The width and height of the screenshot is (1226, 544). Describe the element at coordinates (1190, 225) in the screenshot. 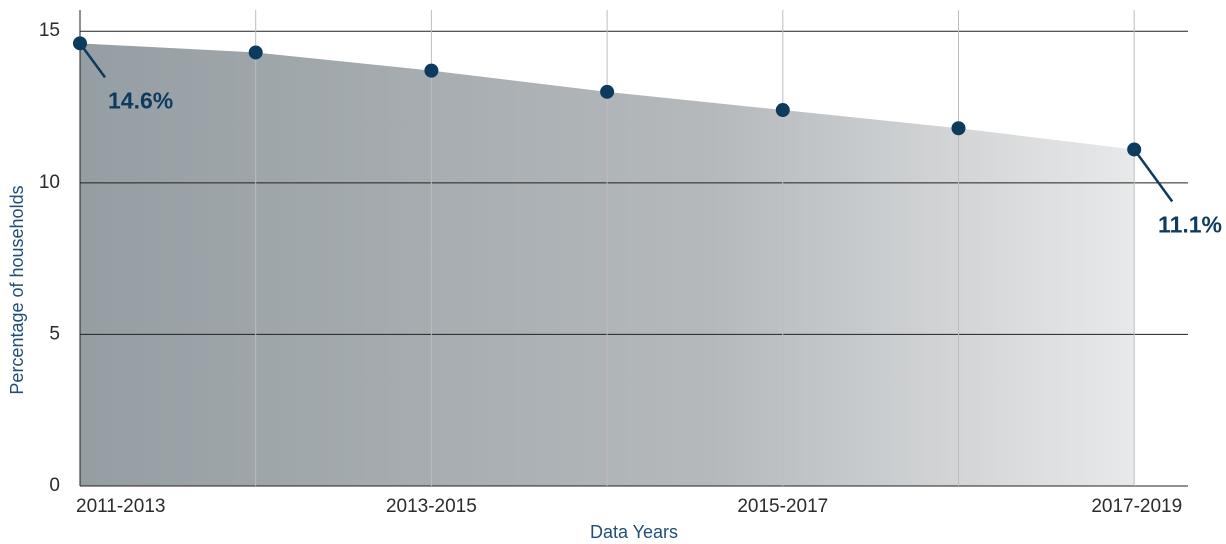

I see `value-label: 11.1%` at that location.